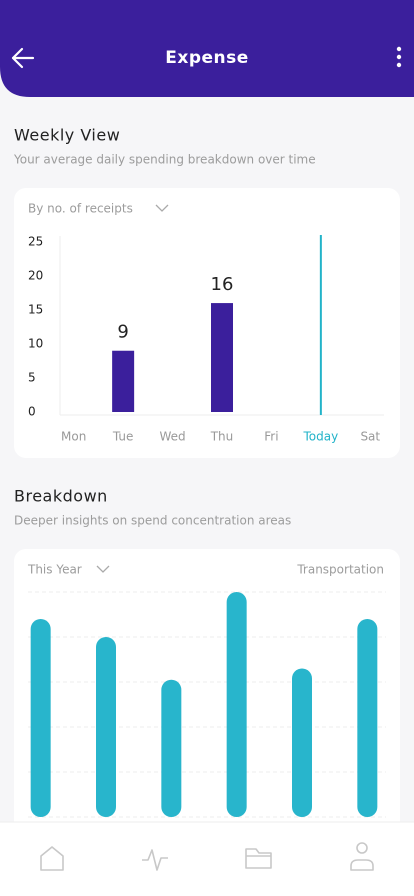 The width and height of the screenshot is (414, 896). What do you see at coordinates (61, 496) in the screenshot?
I see `section-title: Breakdown` at bounding box center [61, 496].